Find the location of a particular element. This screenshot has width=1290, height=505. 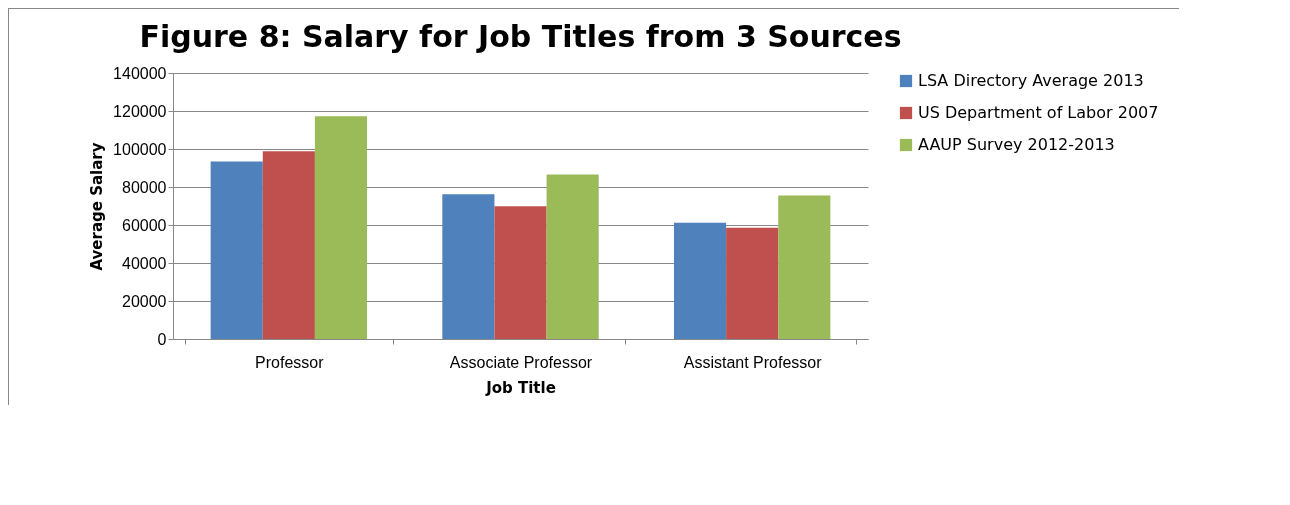

x-tick-label: Assistant Professor is located at coordinates (753, 362).